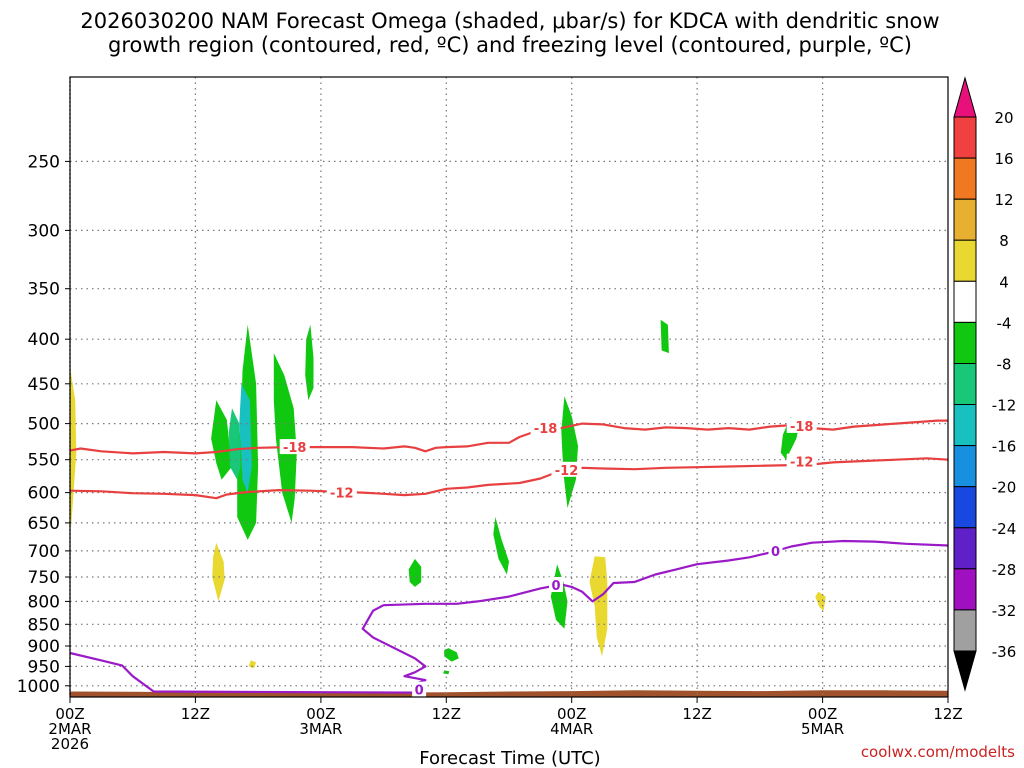 The width and height of the screenshot is (1024, 768). What do you see at coordinates (571, 729) in the screenshot?
I see `x-tick-label: 4MAR` at bounding box center [571, 729].